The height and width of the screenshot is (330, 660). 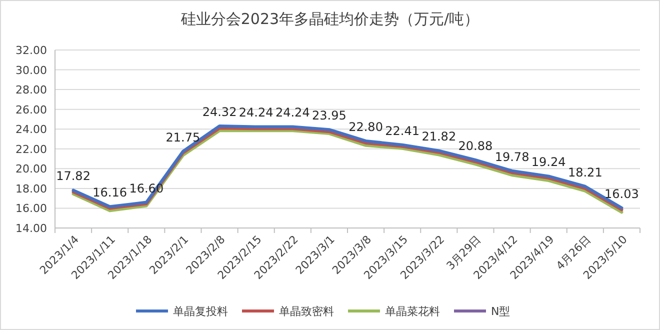 I want to click on legend-label: N型, so click(x=500, y=311).